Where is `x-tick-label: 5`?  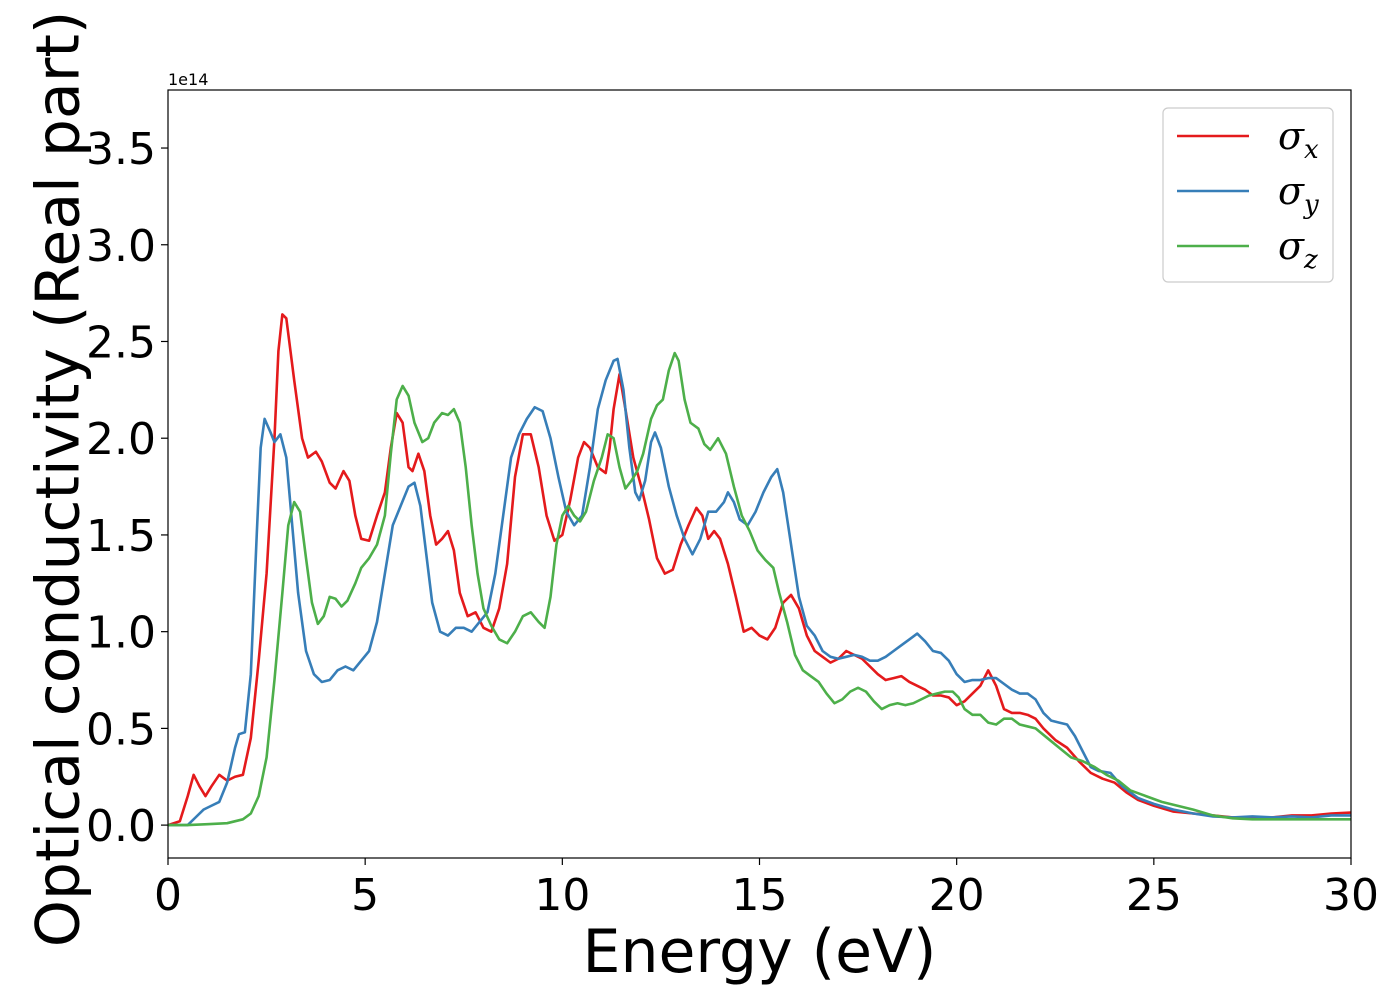 x-tick-label: 5 is located at coordinates (365, 895).